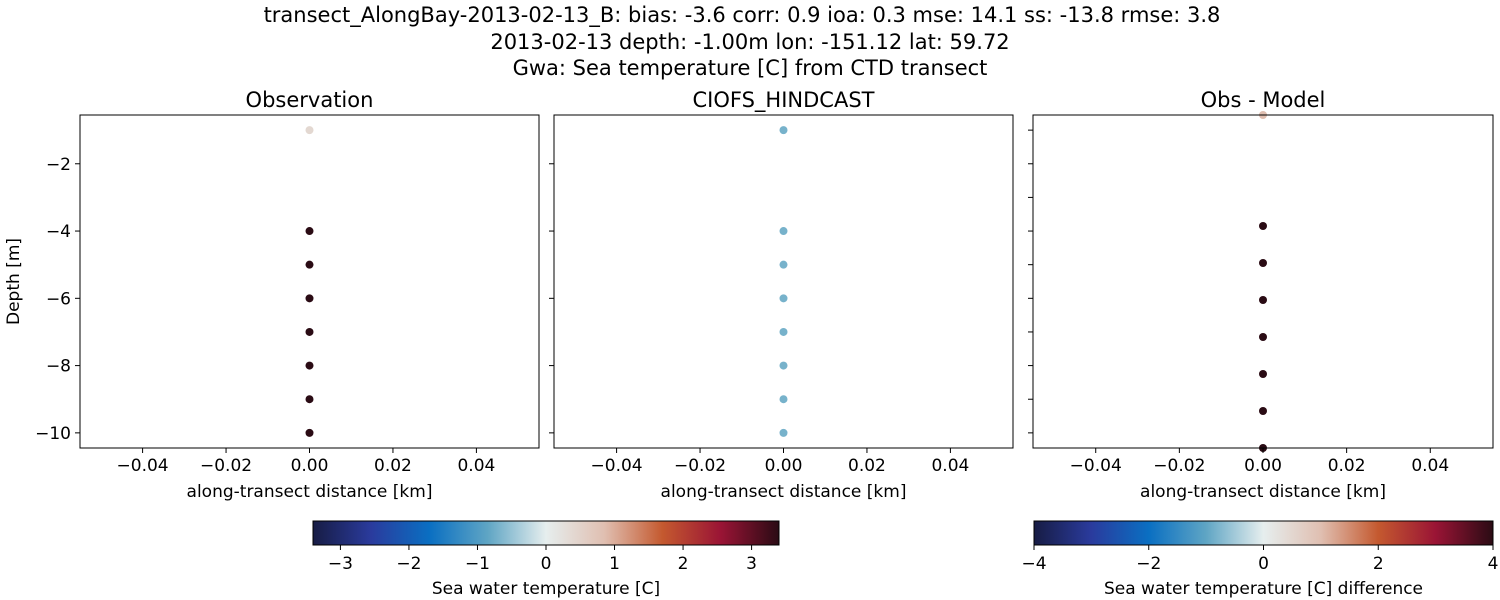  Describe the element at coordinates (784, 100) in the screenshot. I see `subplot-title: CIOFS_HINDCAST` at that location.